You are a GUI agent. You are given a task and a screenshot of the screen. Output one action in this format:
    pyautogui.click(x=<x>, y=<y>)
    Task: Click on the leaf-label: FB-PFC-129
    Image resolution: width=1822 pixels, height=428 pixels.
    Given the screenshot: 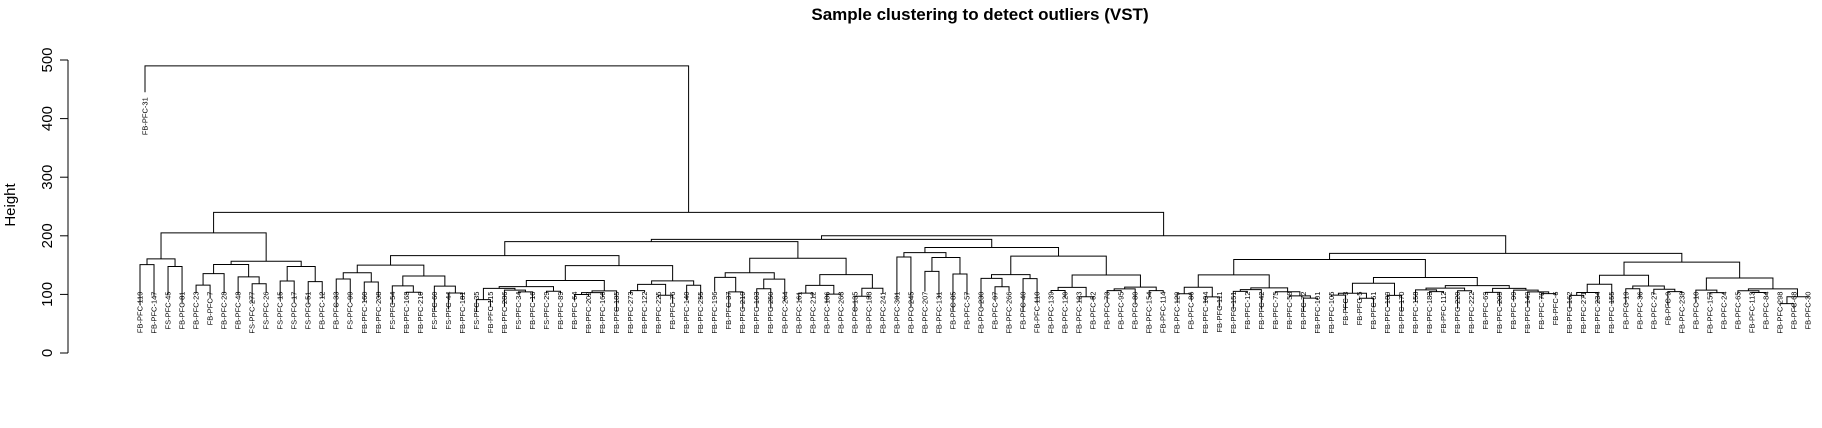 What is the action you would take?
    pyautogui.click(x=1177, y=313)
    